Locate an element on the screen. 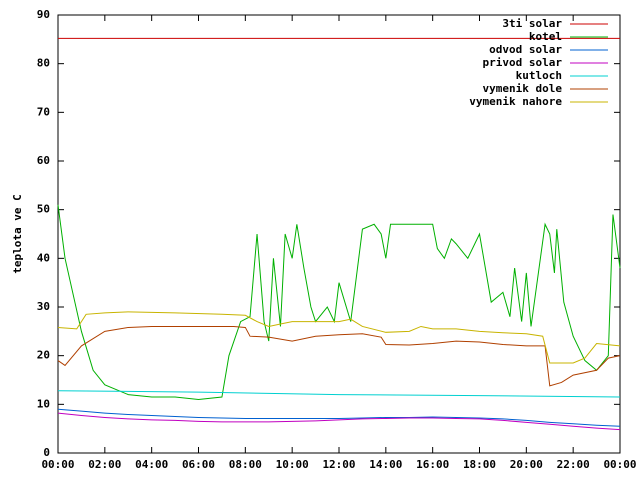  legend-label: vymenik dole is located at coordinates (523, 88).